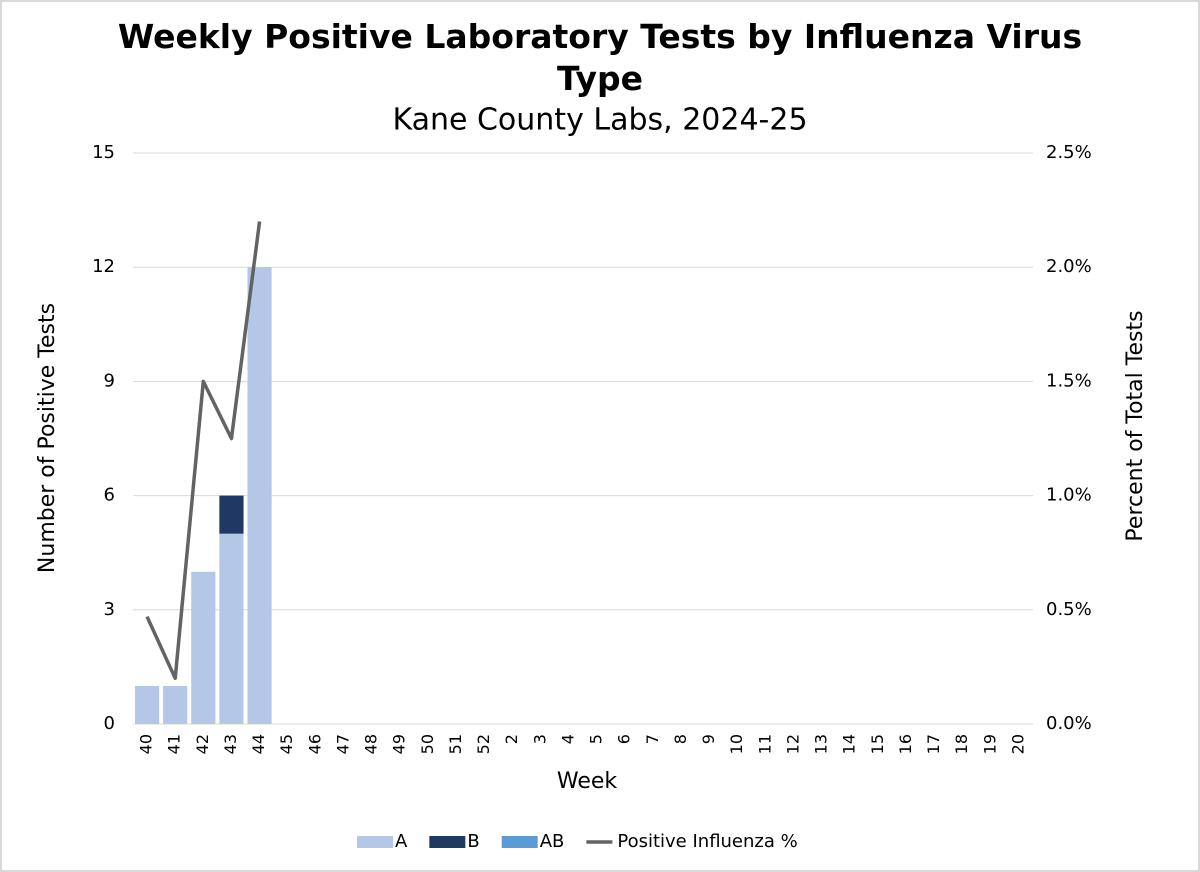 This screenshot has height=872, width=1200. Describe the element at coordinates (599, 120) in the screenshot. I see `chart-subtitle: Kane County Labs, 2024-25` at that location.